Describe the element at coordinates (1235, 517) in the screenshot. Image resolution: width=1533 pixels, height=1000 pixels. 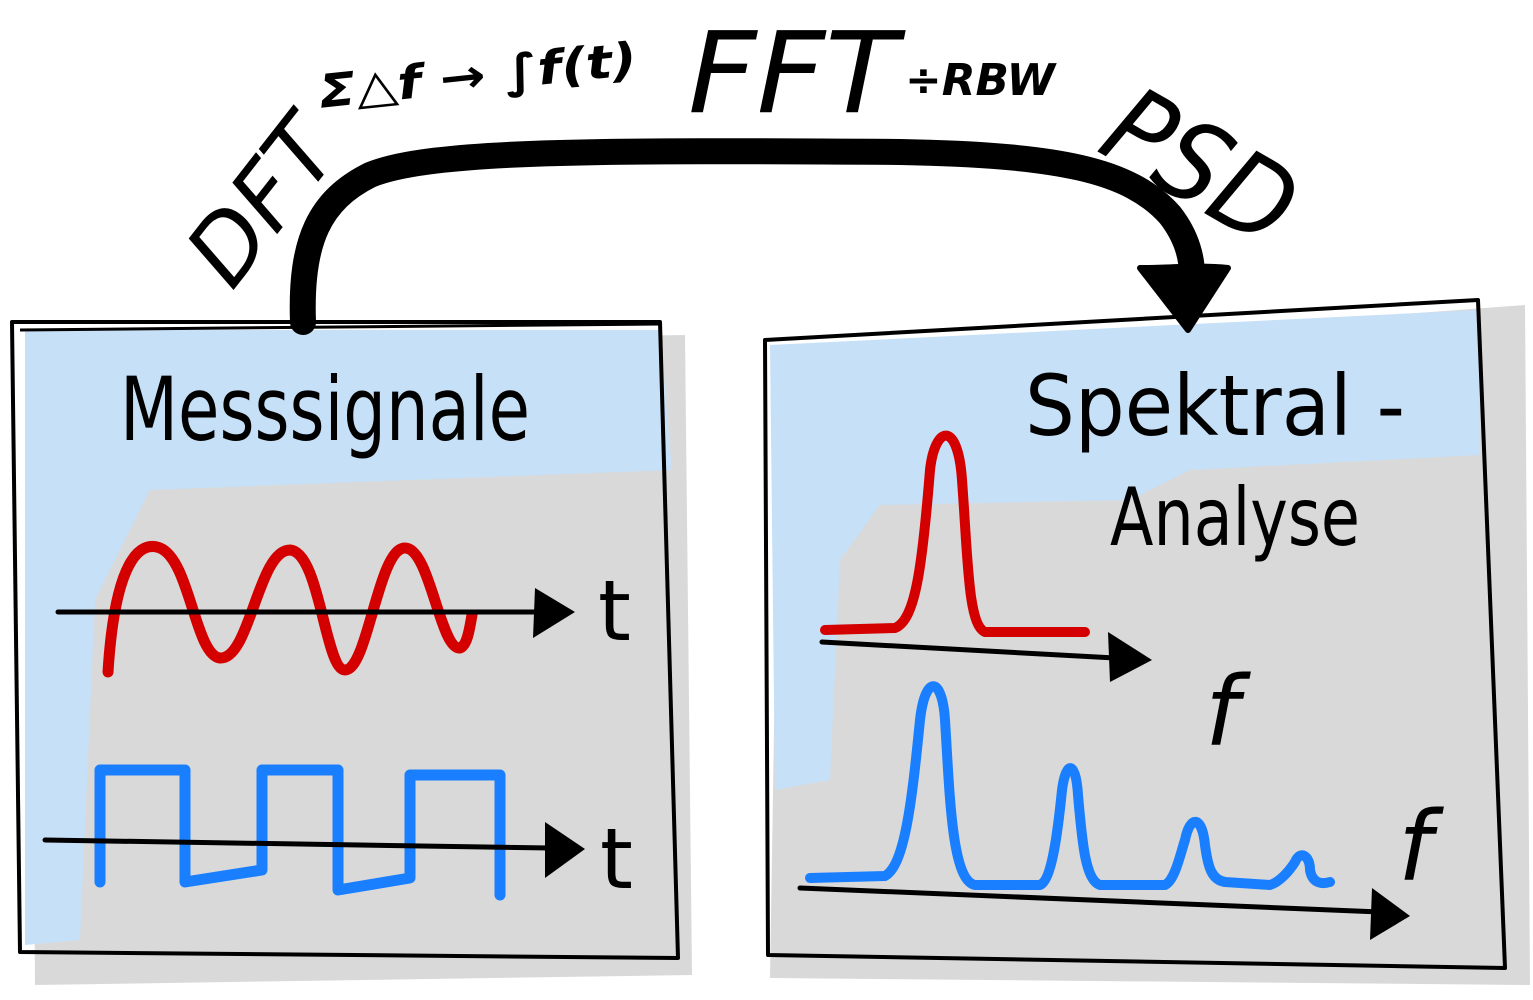
I see `right-panel-title-line2: Analyse` at that location.